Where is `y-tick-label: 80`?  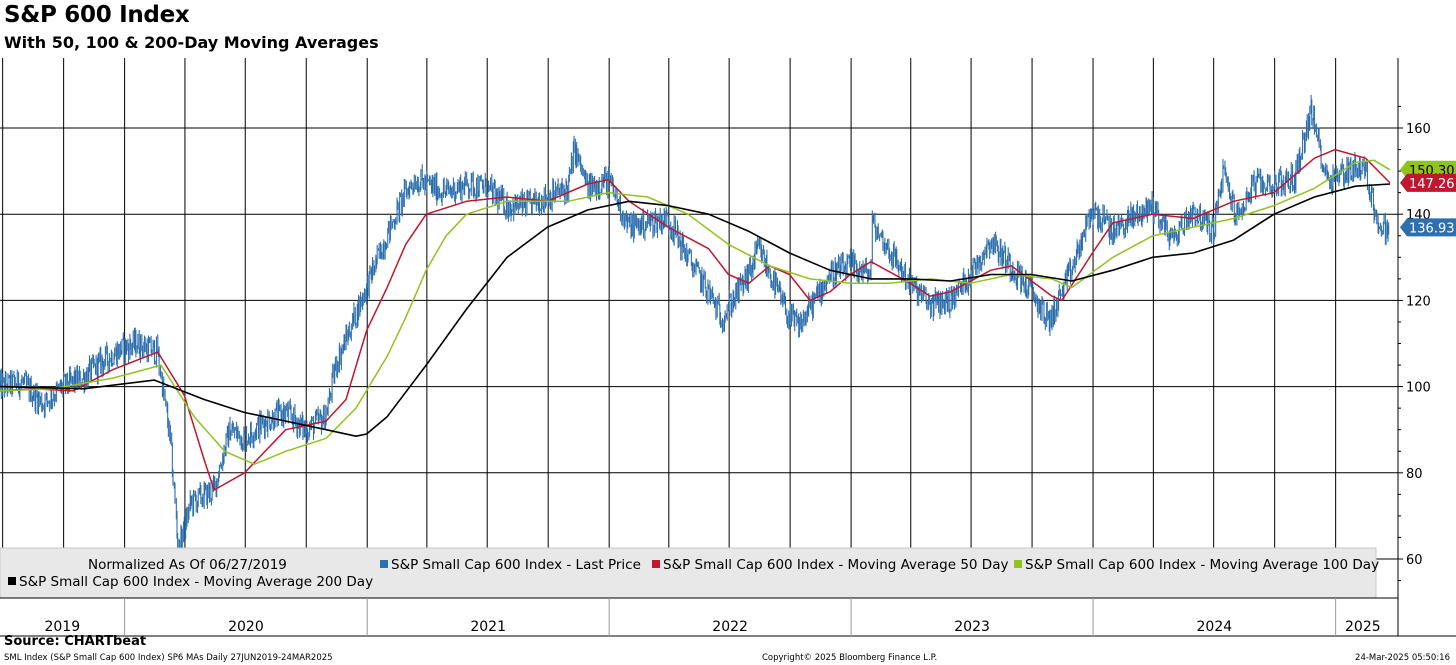 y-tick-label: 80 is located at coordinates (1414, 474).